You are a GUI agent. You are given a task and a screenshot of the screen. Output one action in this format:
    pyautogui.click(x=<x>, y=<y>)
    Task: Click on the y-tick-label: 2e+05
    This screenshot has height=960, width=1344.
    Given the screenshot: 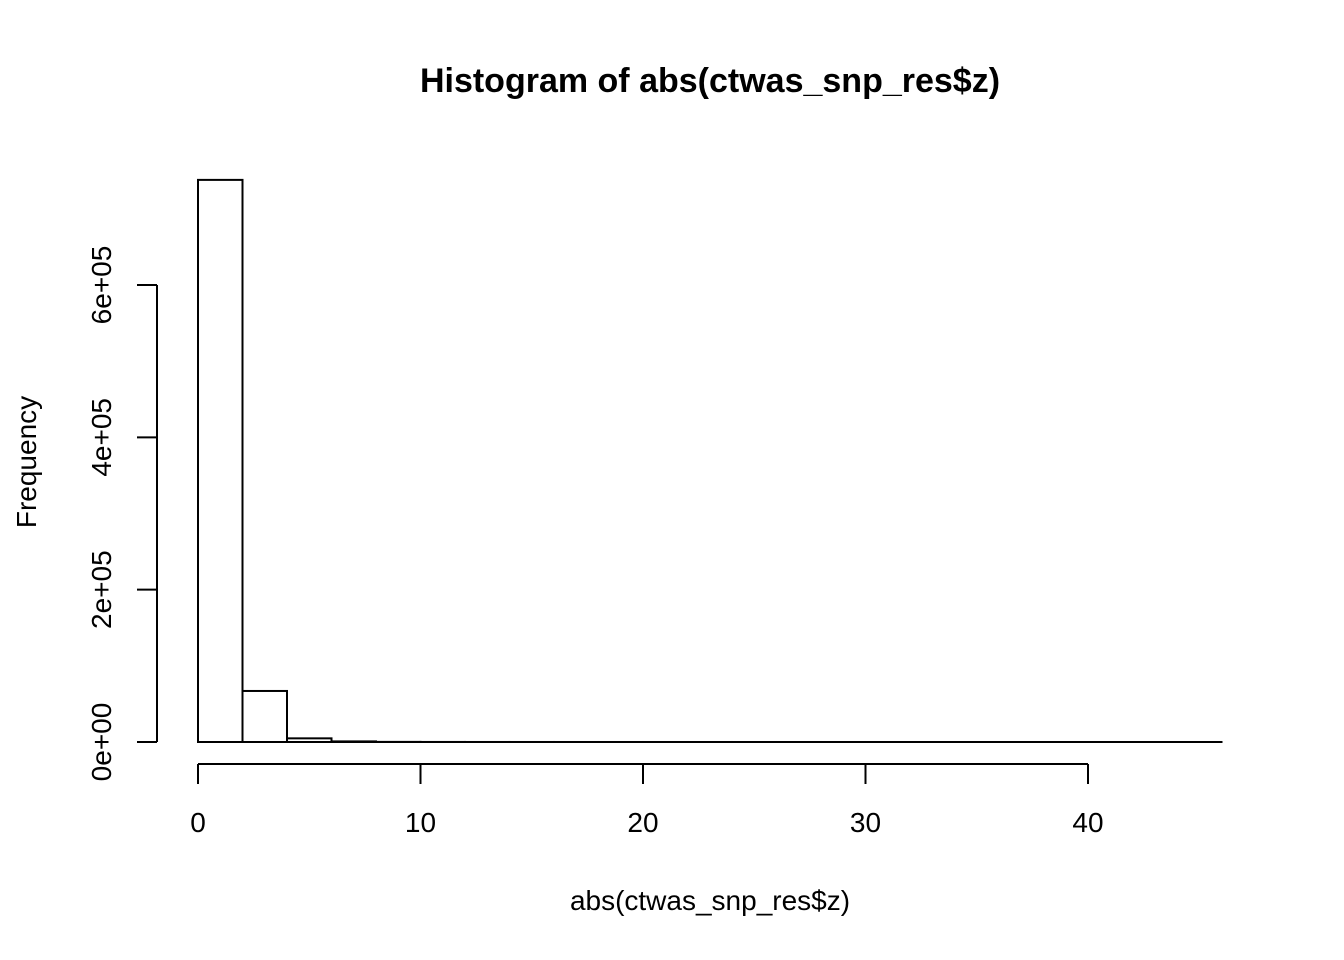 What is the action you would take?
    pyautogui.click(x=101, y=589)
    